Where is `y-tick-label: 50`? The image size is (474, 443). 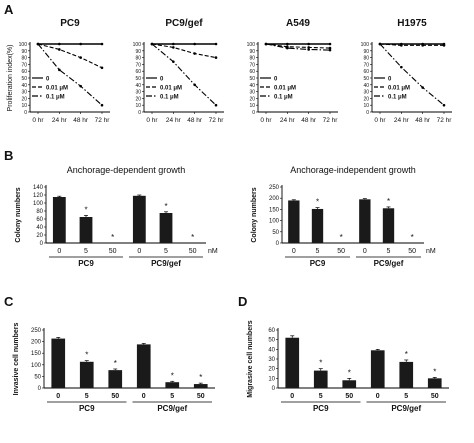 y-tick-label: 50 is located at coordinates (37, 377).